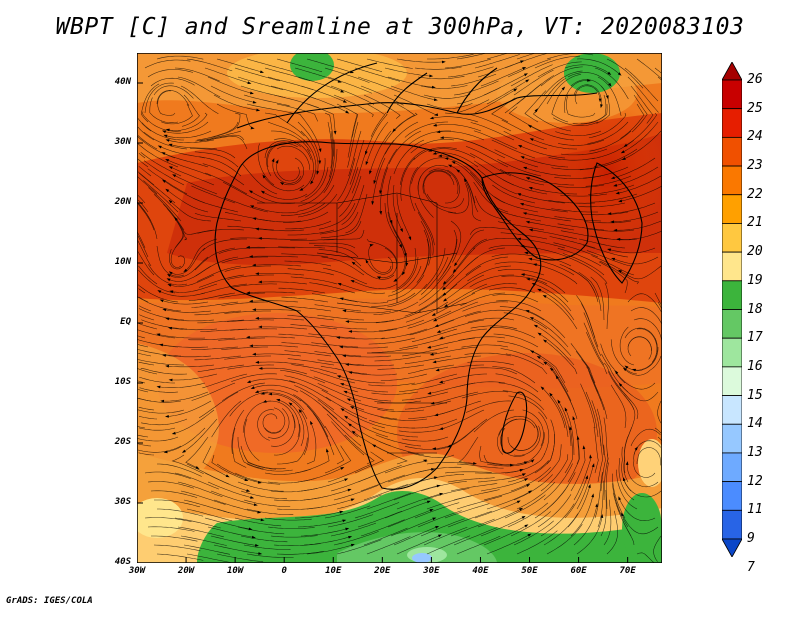 This screenshot has width=800, height=618. Describe the element at coordinates (627, 571) in the screenshot. I see `lon-label: 70E` at that location.